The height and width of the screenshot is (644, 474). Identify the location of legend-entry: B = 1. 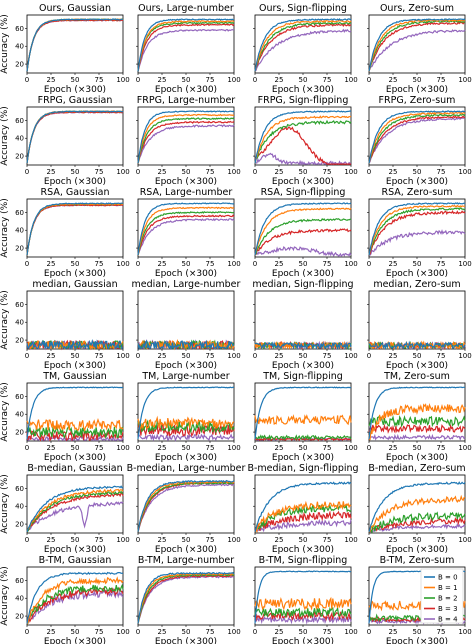
(448, 588).